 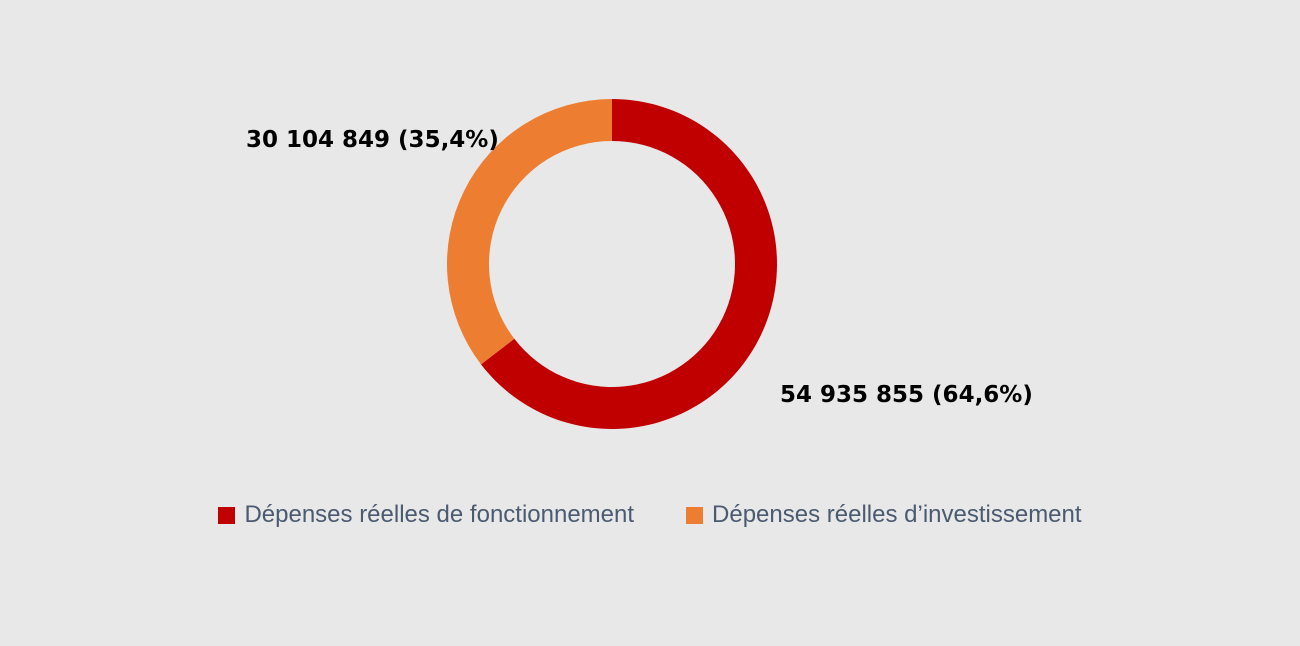 What do you see at coordinates (372, 140) in the screenshot?
I see `data-label-investissement: 30 104 849 (35,4%)` at bounding box center [372, 140].